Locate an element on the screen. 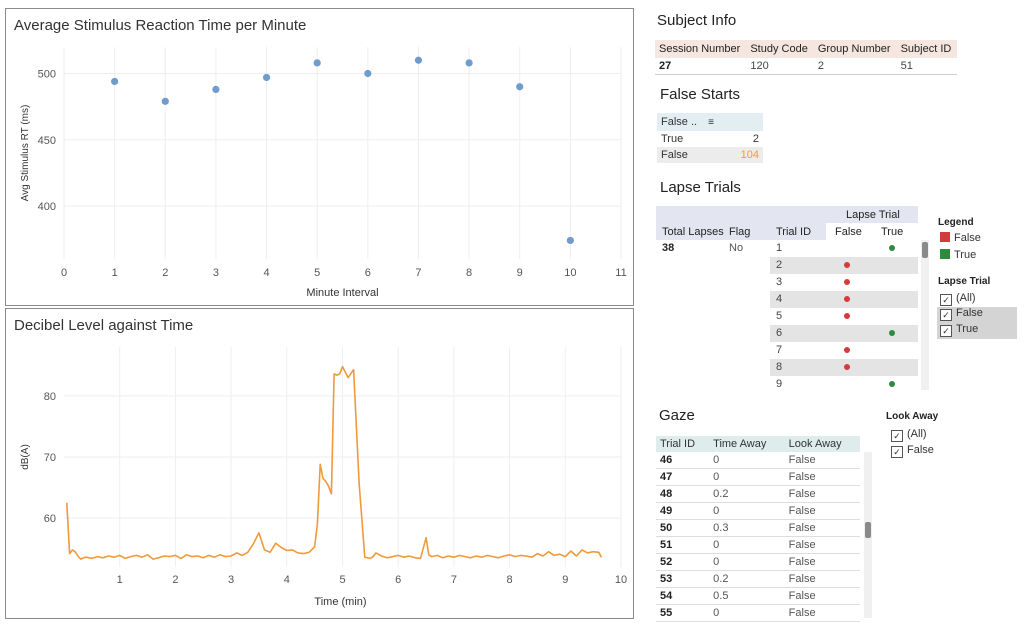 The image size is (1024, 624). lapse-trial-row: 9 is located at coordinates (844, 384).